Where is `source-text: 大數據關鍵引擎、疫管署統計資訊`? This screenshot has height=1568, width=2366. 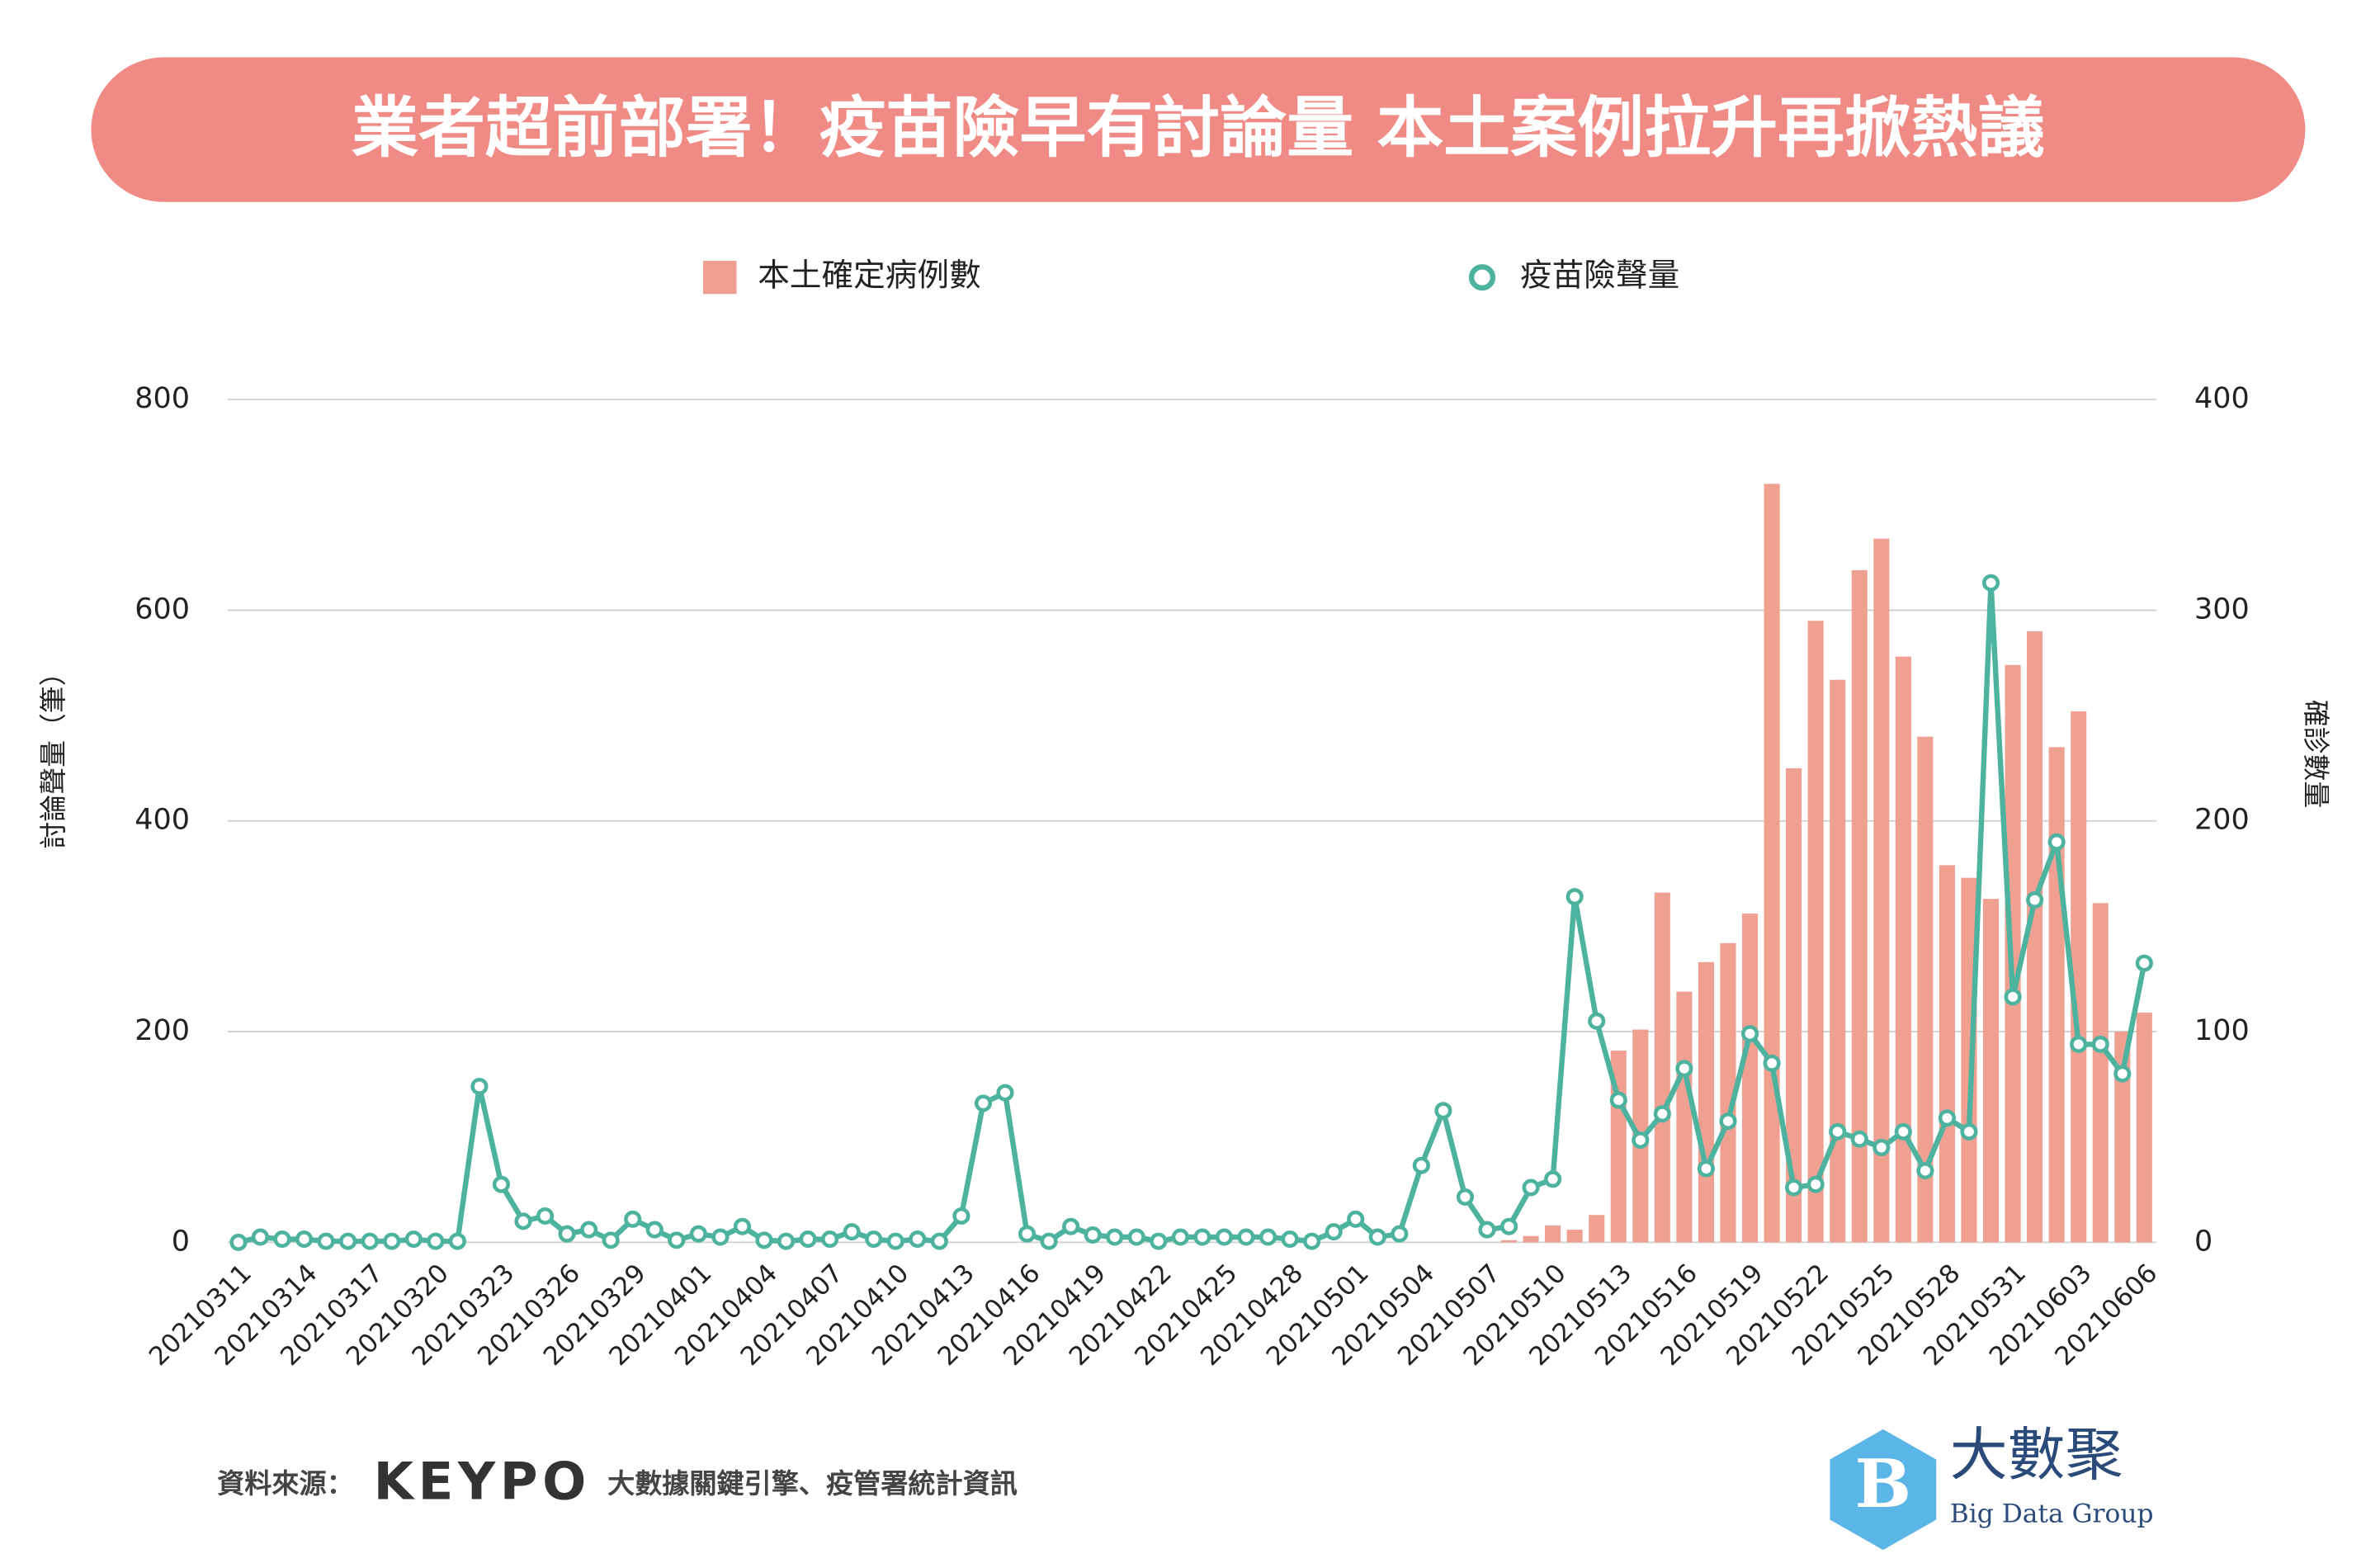 source-text: 大數據關鍵引擎、疫管署統計資訊 is located at coordinates (812, 1483).